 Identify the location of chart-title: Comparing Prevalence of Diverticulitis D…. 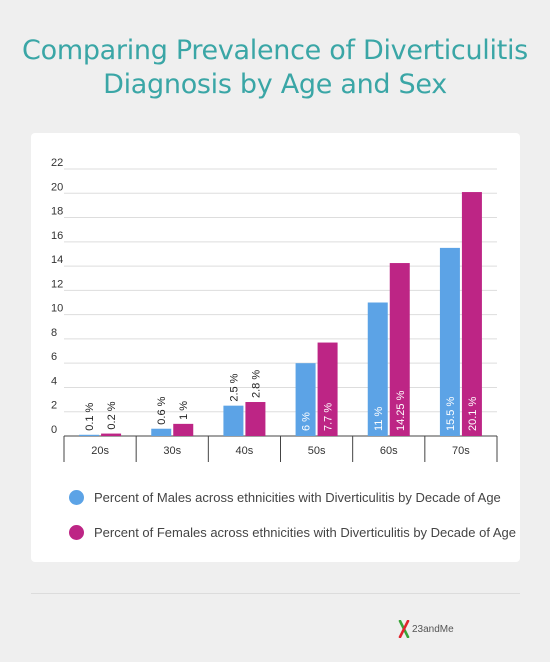
(275, 68).